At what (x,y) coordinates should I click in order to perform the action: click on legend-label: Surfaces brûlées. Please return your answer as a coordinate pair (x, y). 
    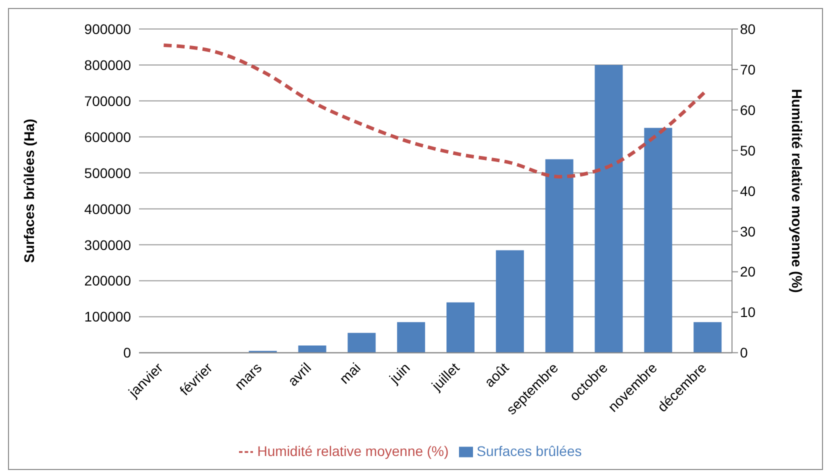
    Looking at the image, I should click on (529, 450).